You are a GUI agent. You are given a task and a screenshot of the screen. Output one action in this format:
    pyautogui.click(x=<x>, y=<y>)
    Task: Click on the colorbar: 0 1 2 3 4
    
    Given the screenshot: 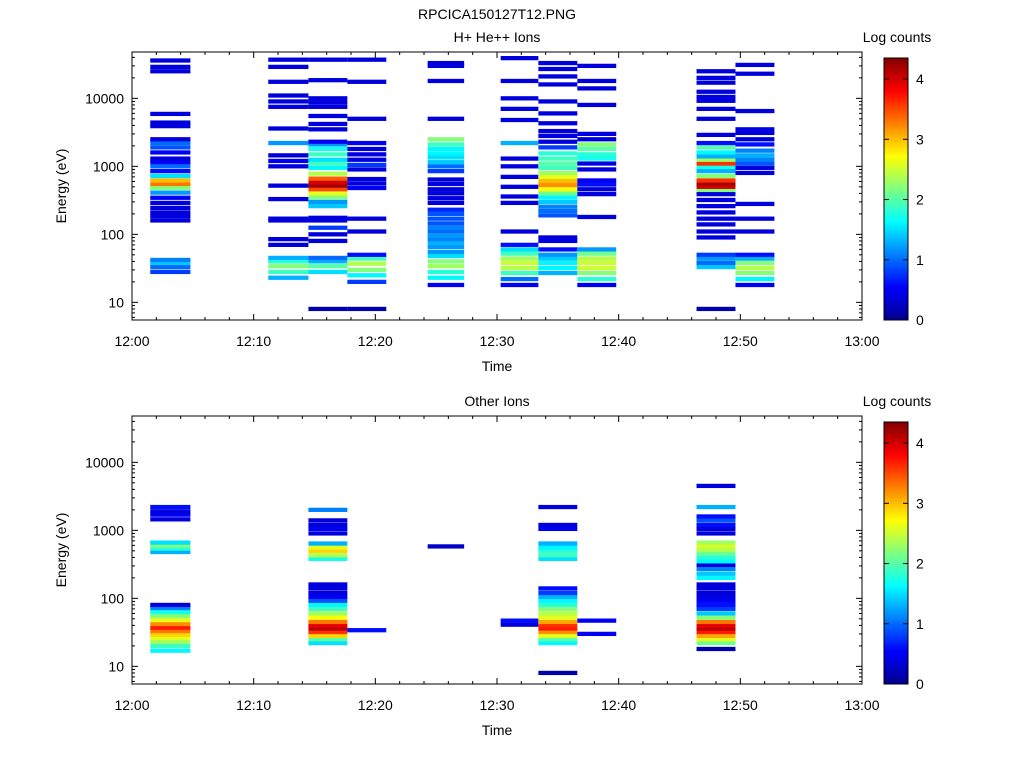 What is the action you would take?
    pyautogui.click(x=903, y=192)
    